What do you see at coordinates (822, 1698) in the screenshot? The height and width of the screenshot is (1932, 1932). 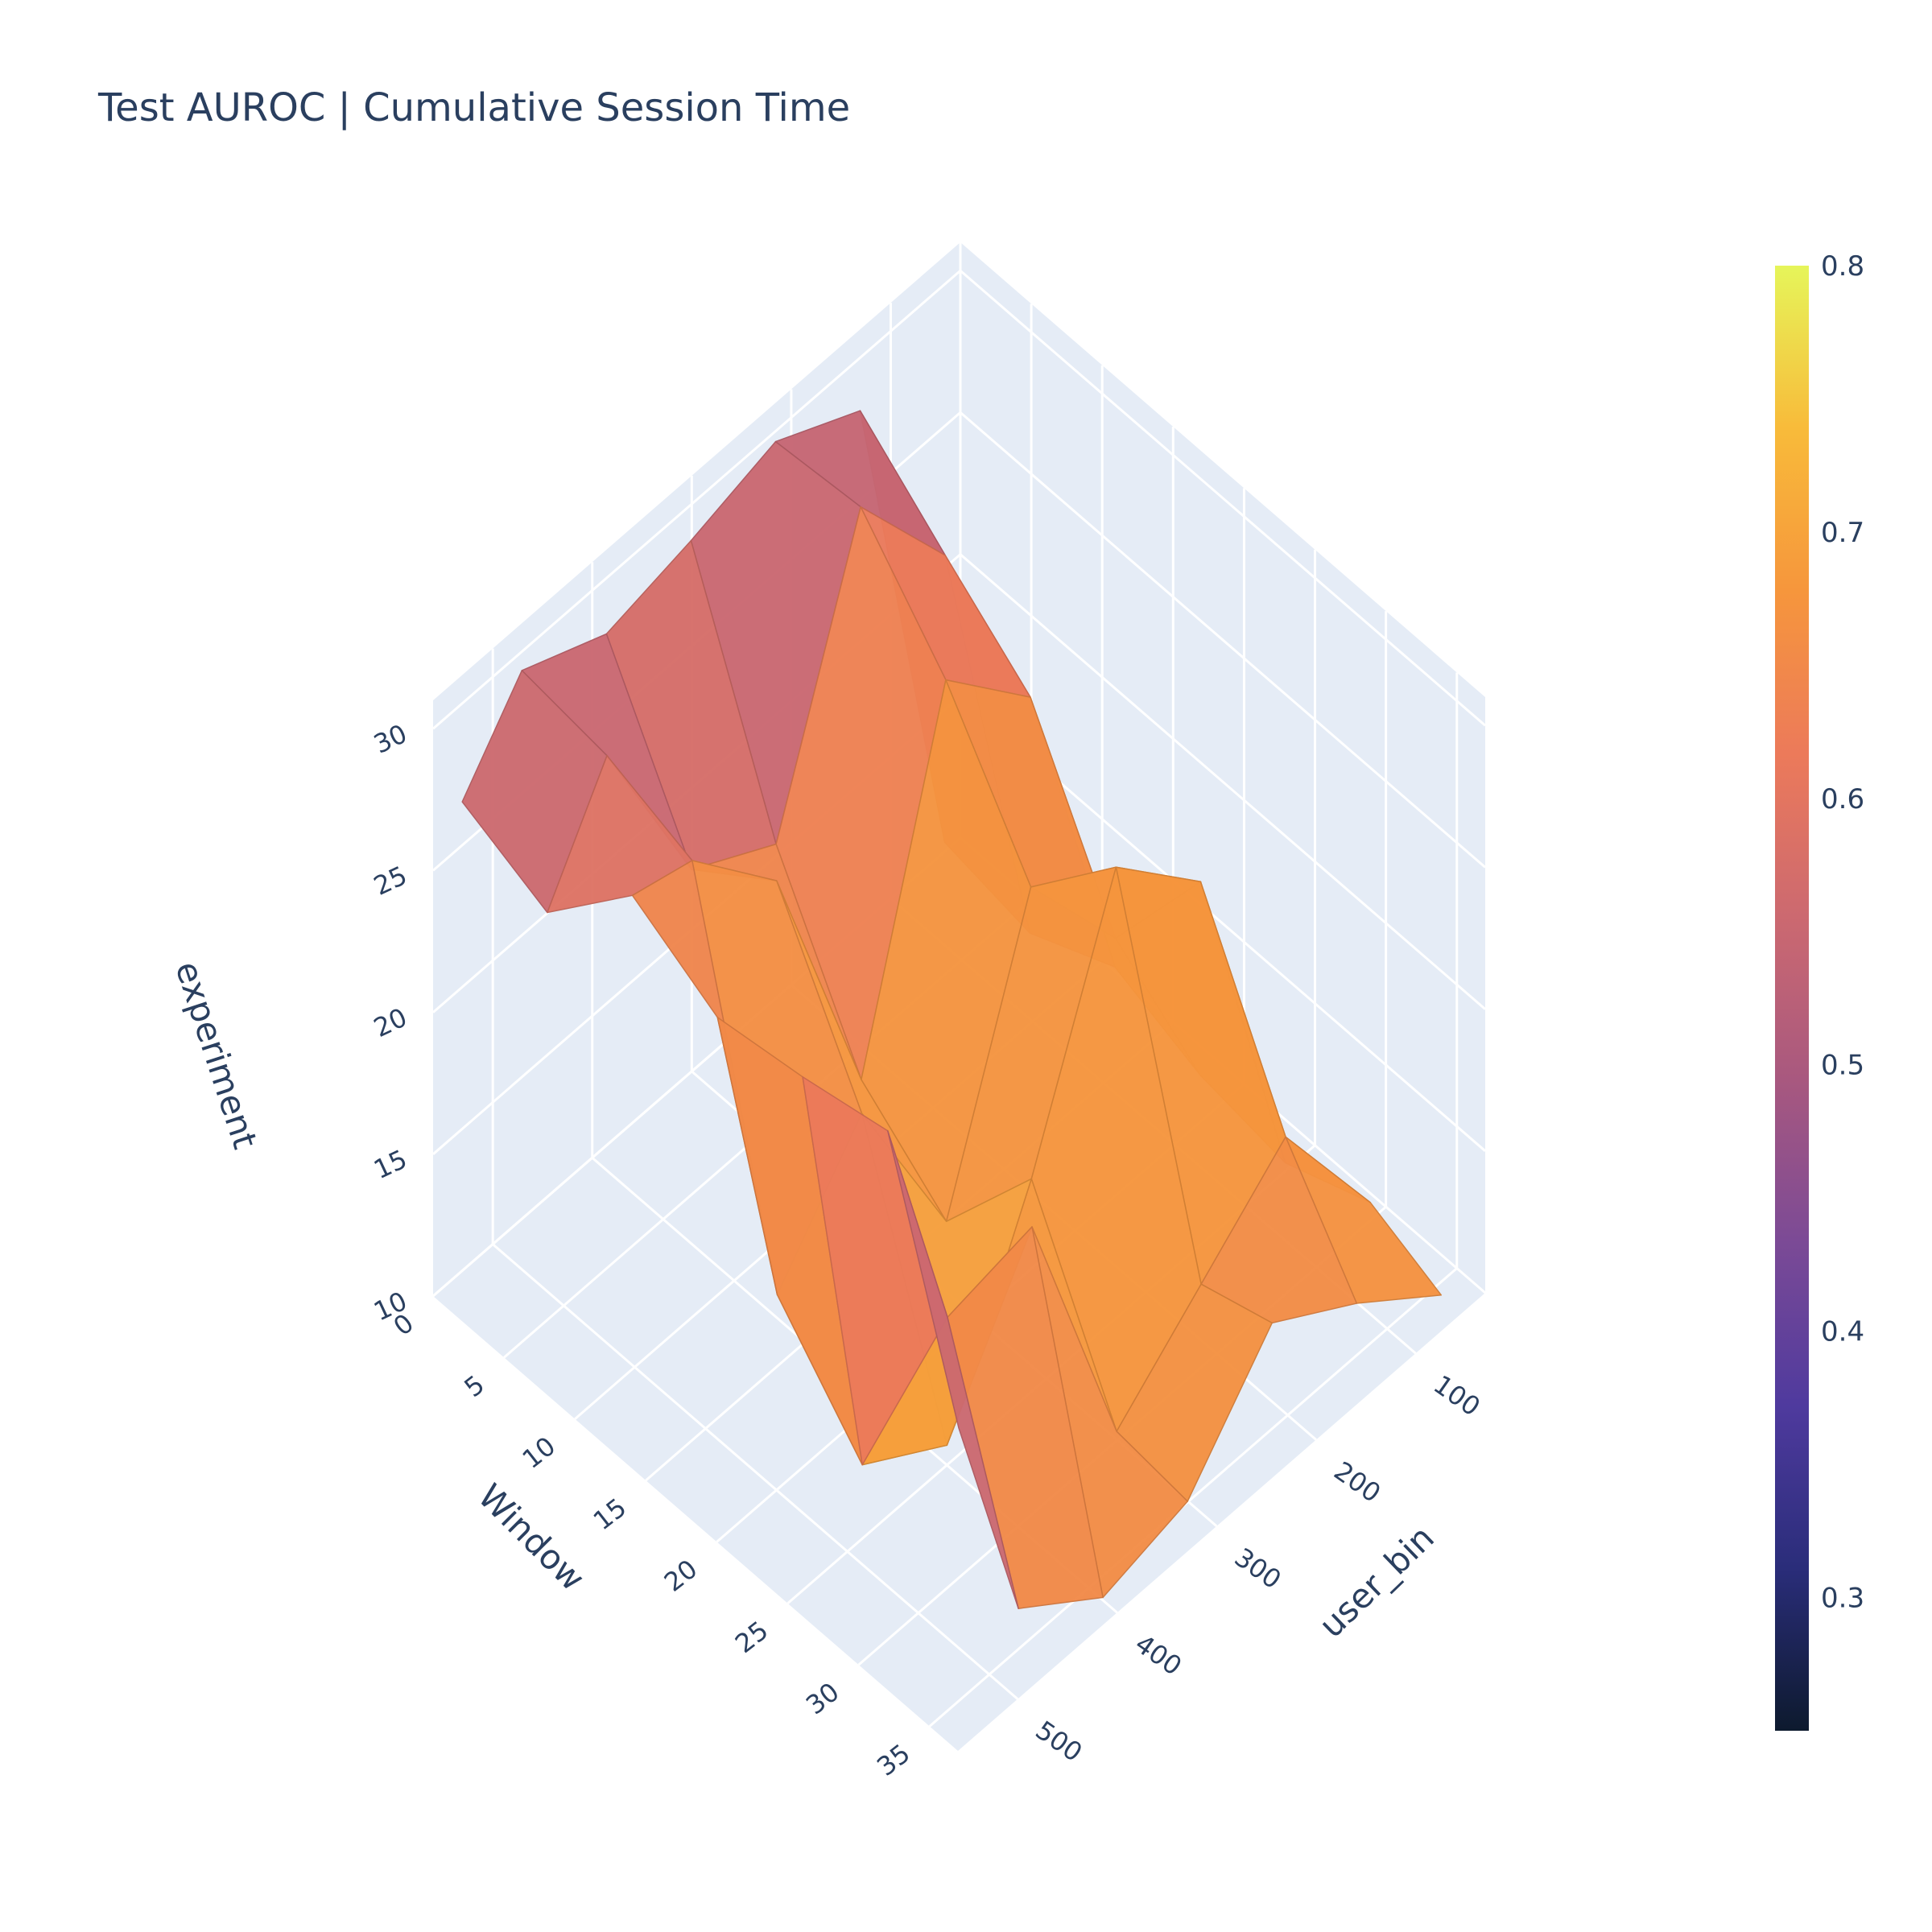 I see `x-tick-label: 30` at bounding box center [822, 1698].